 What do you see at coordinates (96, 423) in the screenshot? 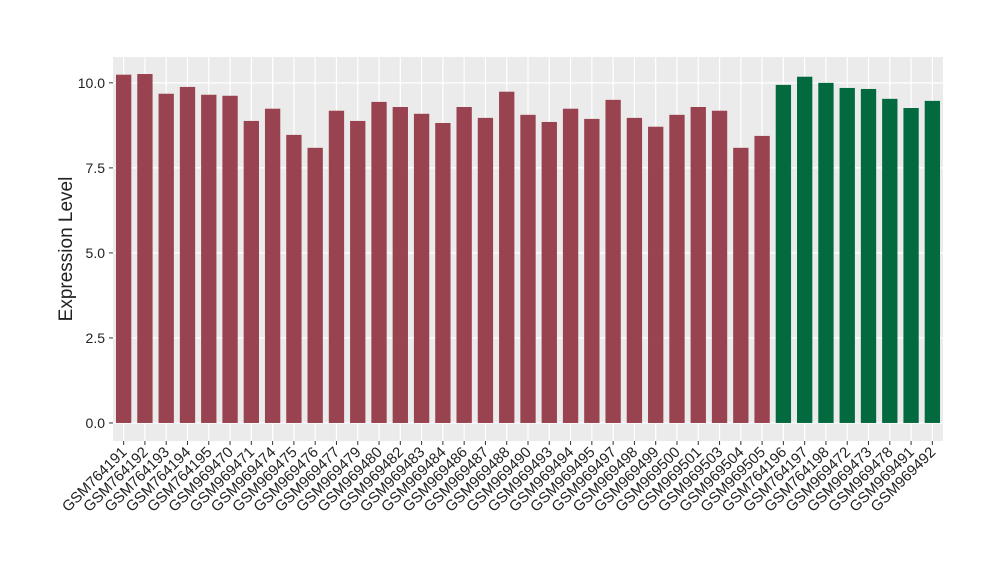
I see `y-tick-label: 0.0` at bounding box center [96, 423].